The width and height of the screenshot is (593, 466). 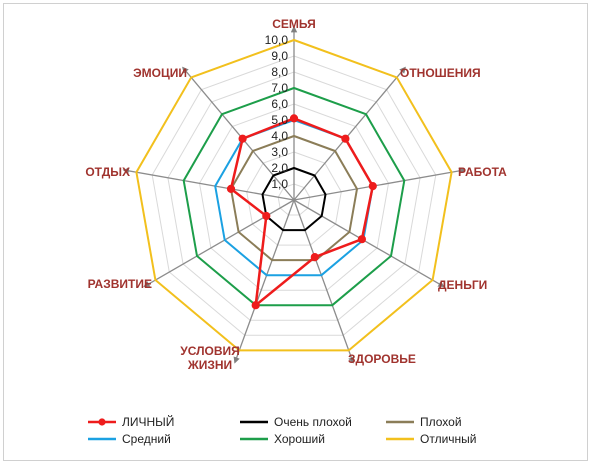 What do you see at coordinates (107, 172) in the screenshot?
I see `category-label-8: ОТДЫХ` at bounding box center [107, 172].